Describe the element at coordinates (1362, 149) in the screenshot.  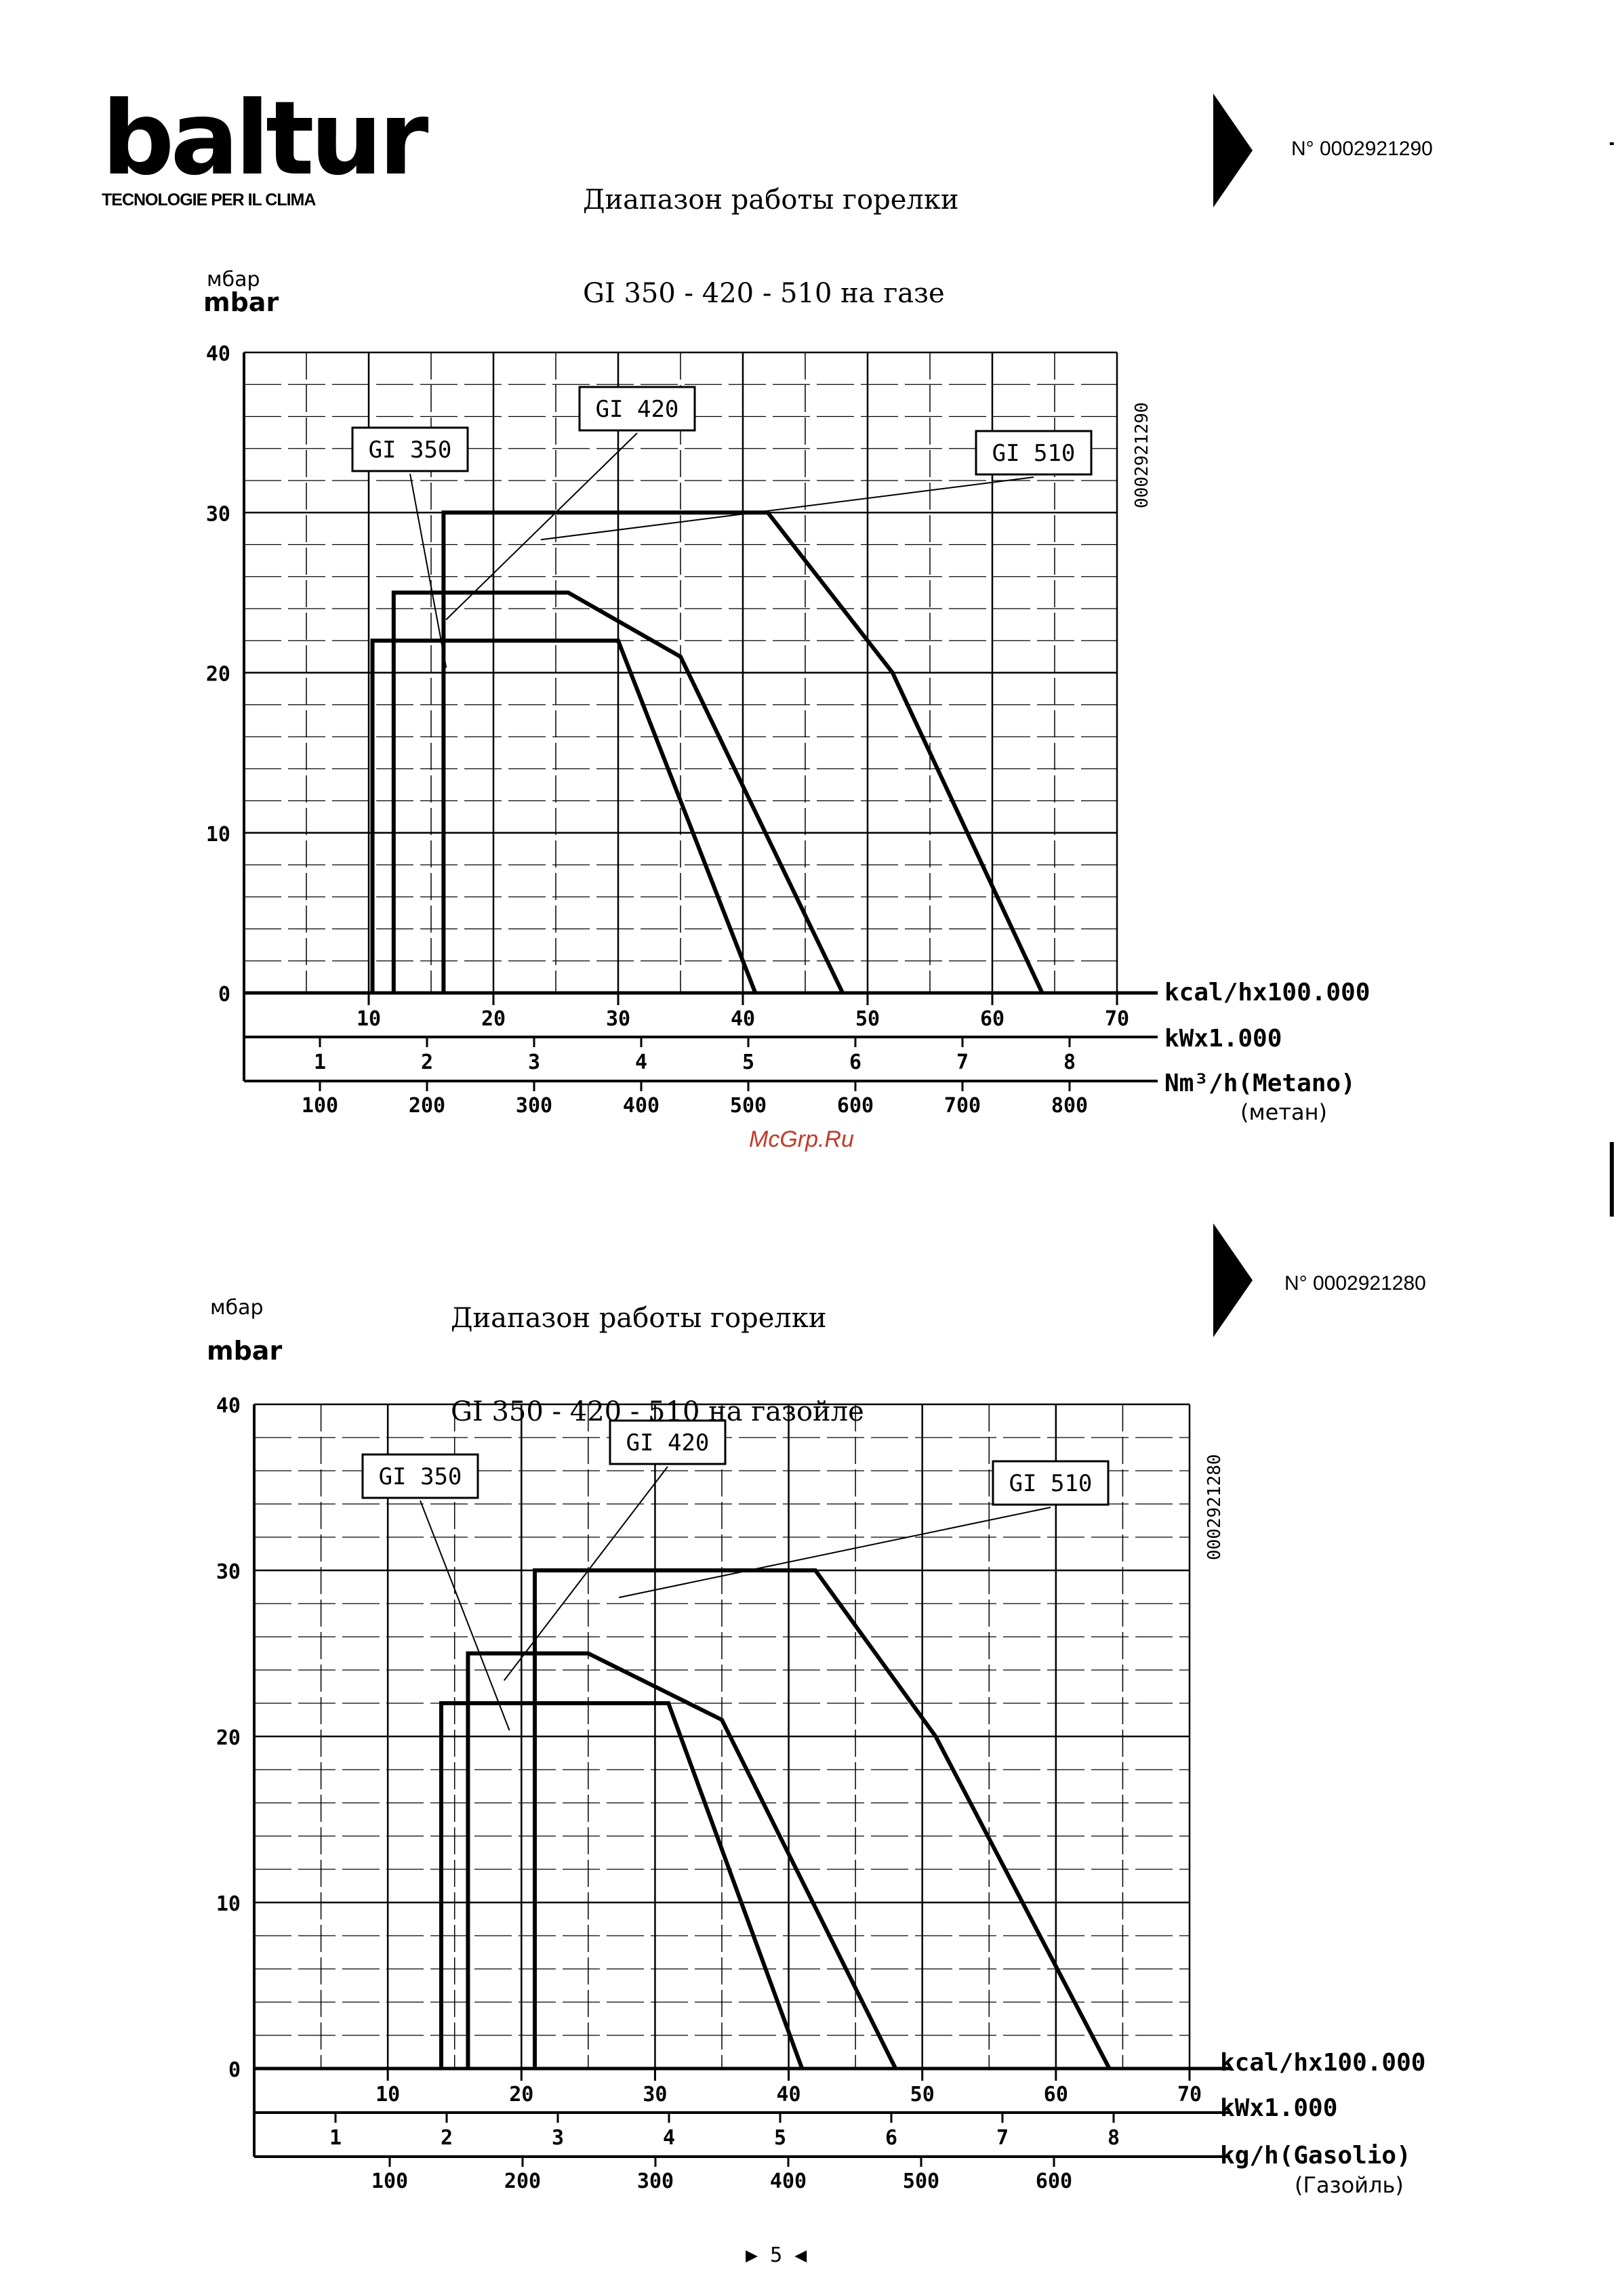
I see `chart1-doc-number: N° 0002921290` at that location.